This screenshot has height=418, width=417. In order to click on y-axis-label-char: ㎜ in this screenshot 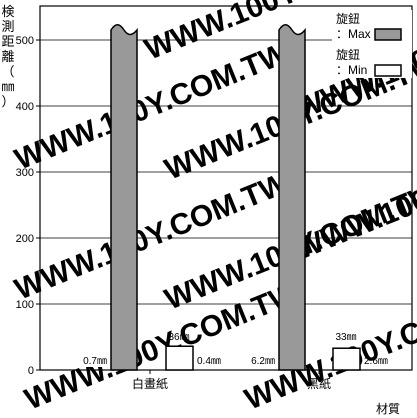, I will do `click(7, 86)`.